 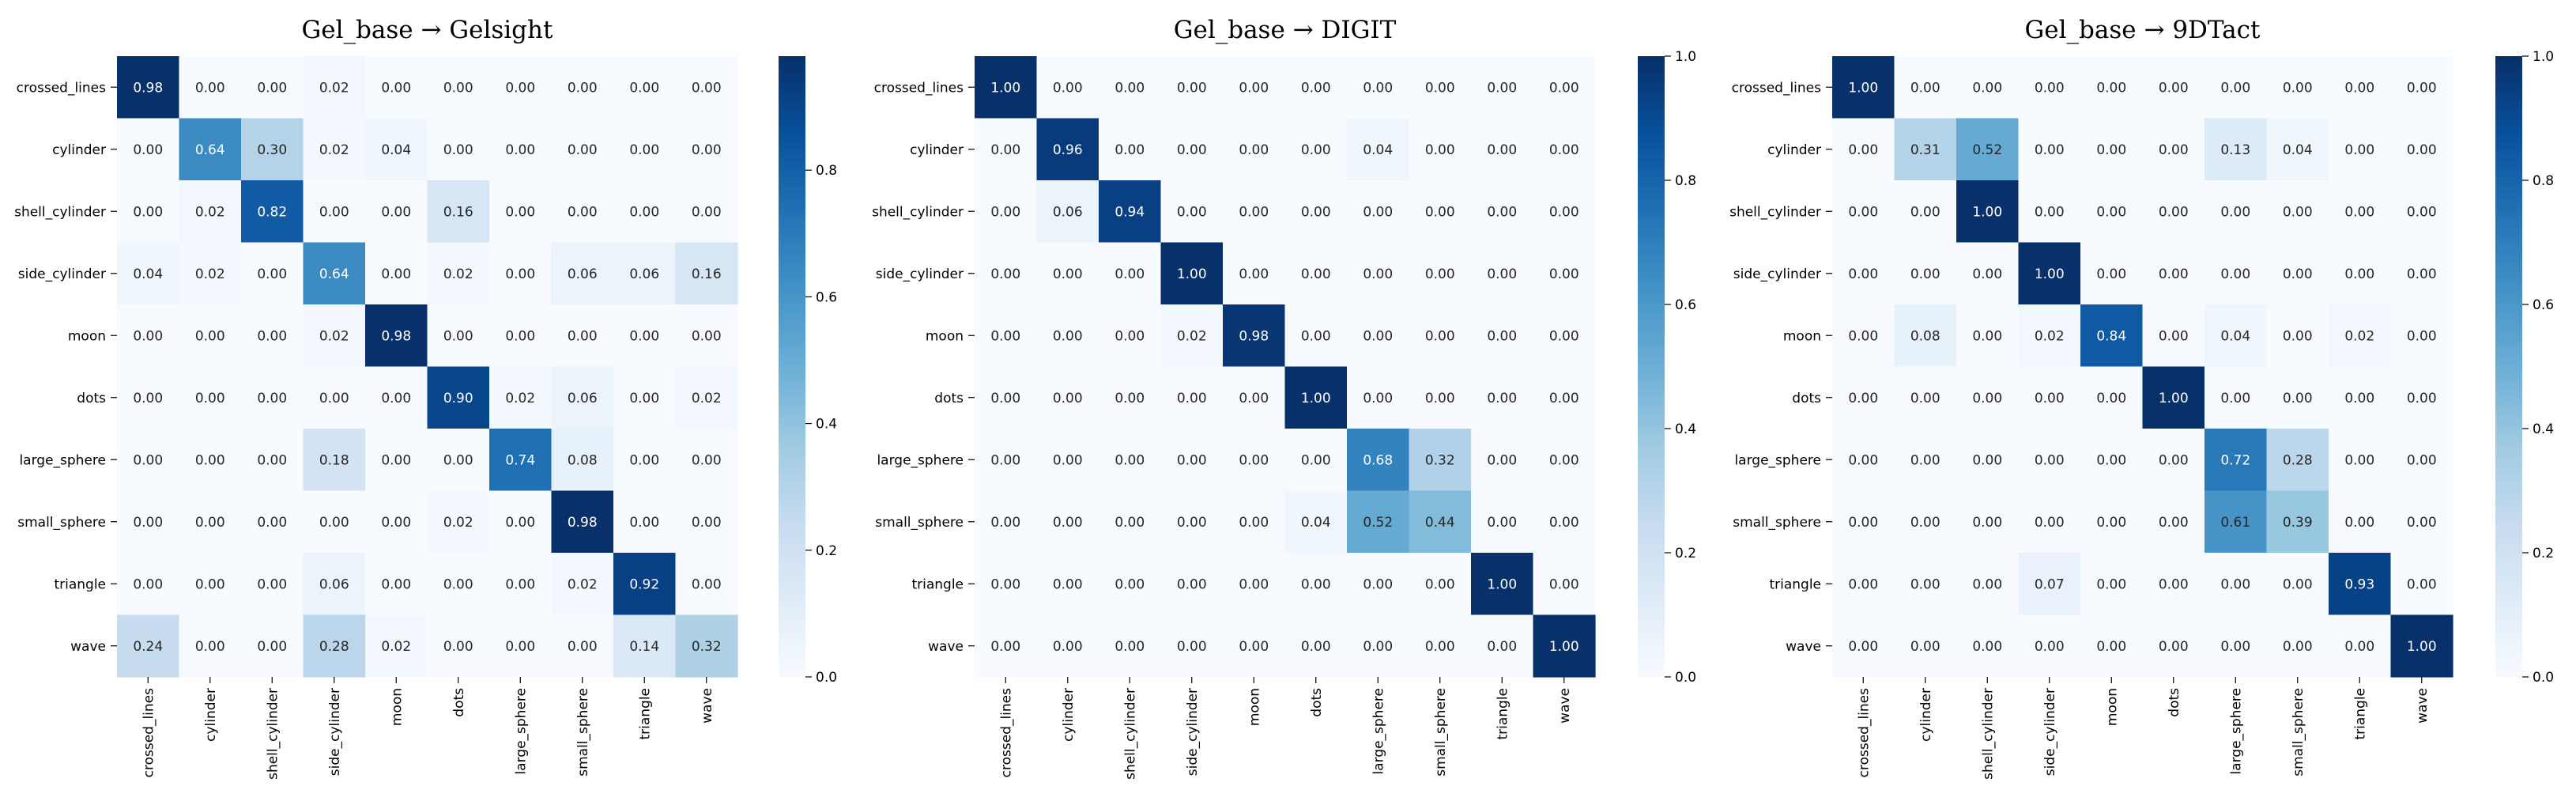 What do you see at coordinates (334, 647) in the screenshot?
I see `cell-value-label: 0.28` at bounding box center [334, 647].